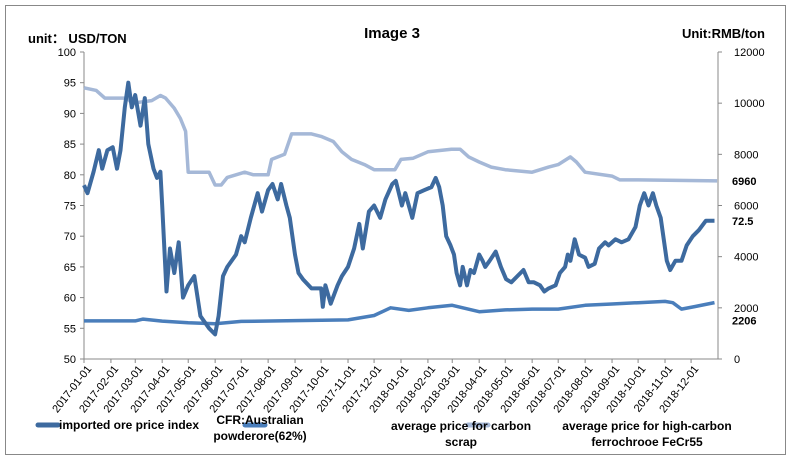 Image resolution: width=793 pixels, height=461 pixels. I want to click on value-annotation: 6960, so click(744, 182).